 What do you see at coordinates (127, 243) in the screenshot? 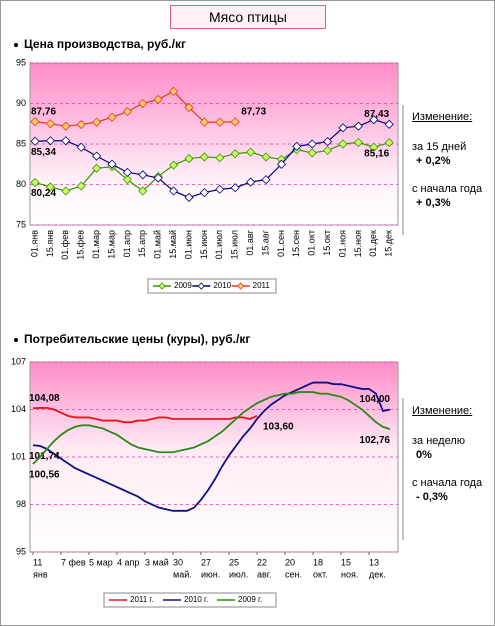
I see `x-tick-label: 01.апр` at bounding box center [127, 243].